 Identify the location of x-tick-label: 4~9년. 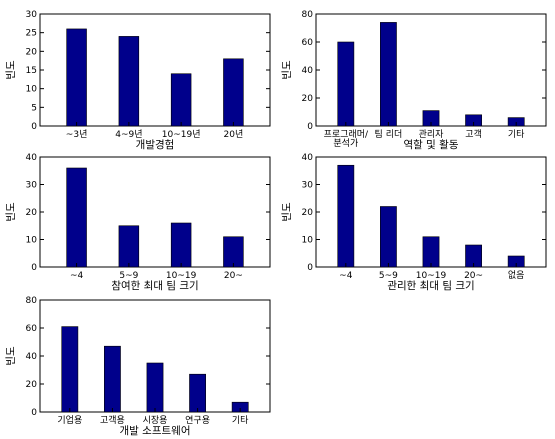
(128, 134).